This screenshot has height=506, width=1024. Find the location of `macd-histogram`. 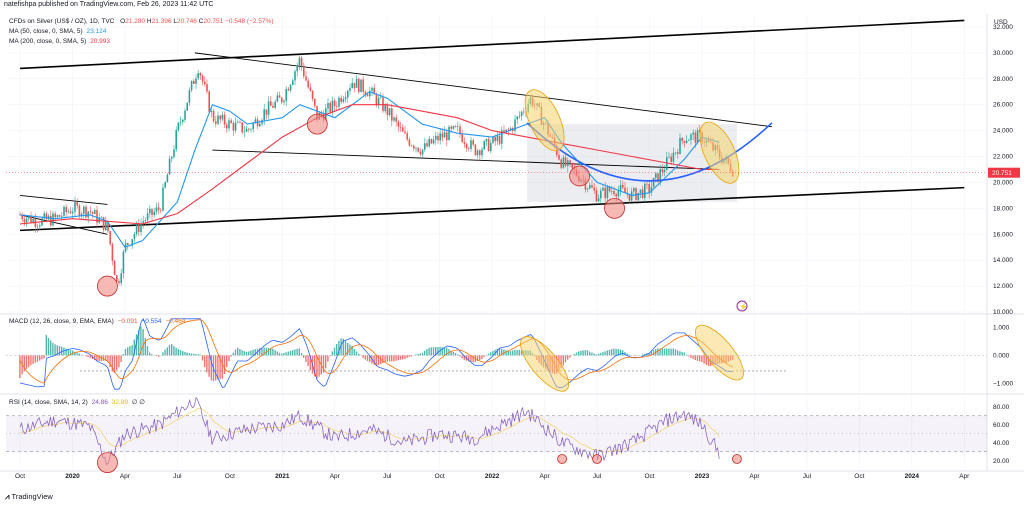

macd-histogram is located at coordinates (376, 354).